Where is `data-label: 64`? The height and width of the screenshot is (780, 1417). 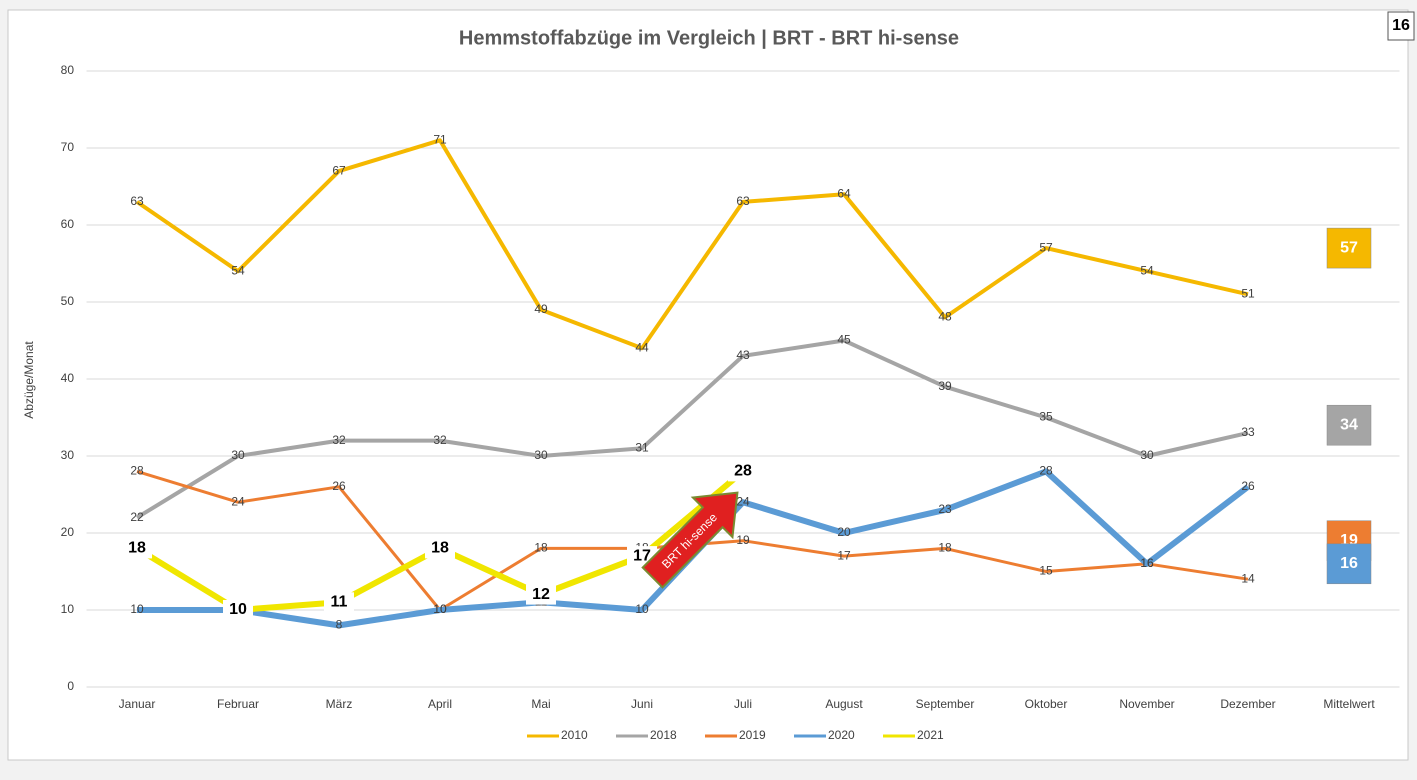
data-label: 64 is located at coordinates (844, 193).